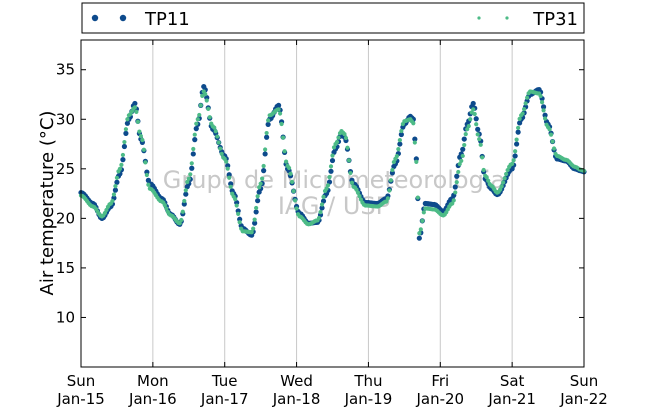  Describe the element at coordinates (493, 18) in the screenshot. I see `legend-marker-tp31` at that location.